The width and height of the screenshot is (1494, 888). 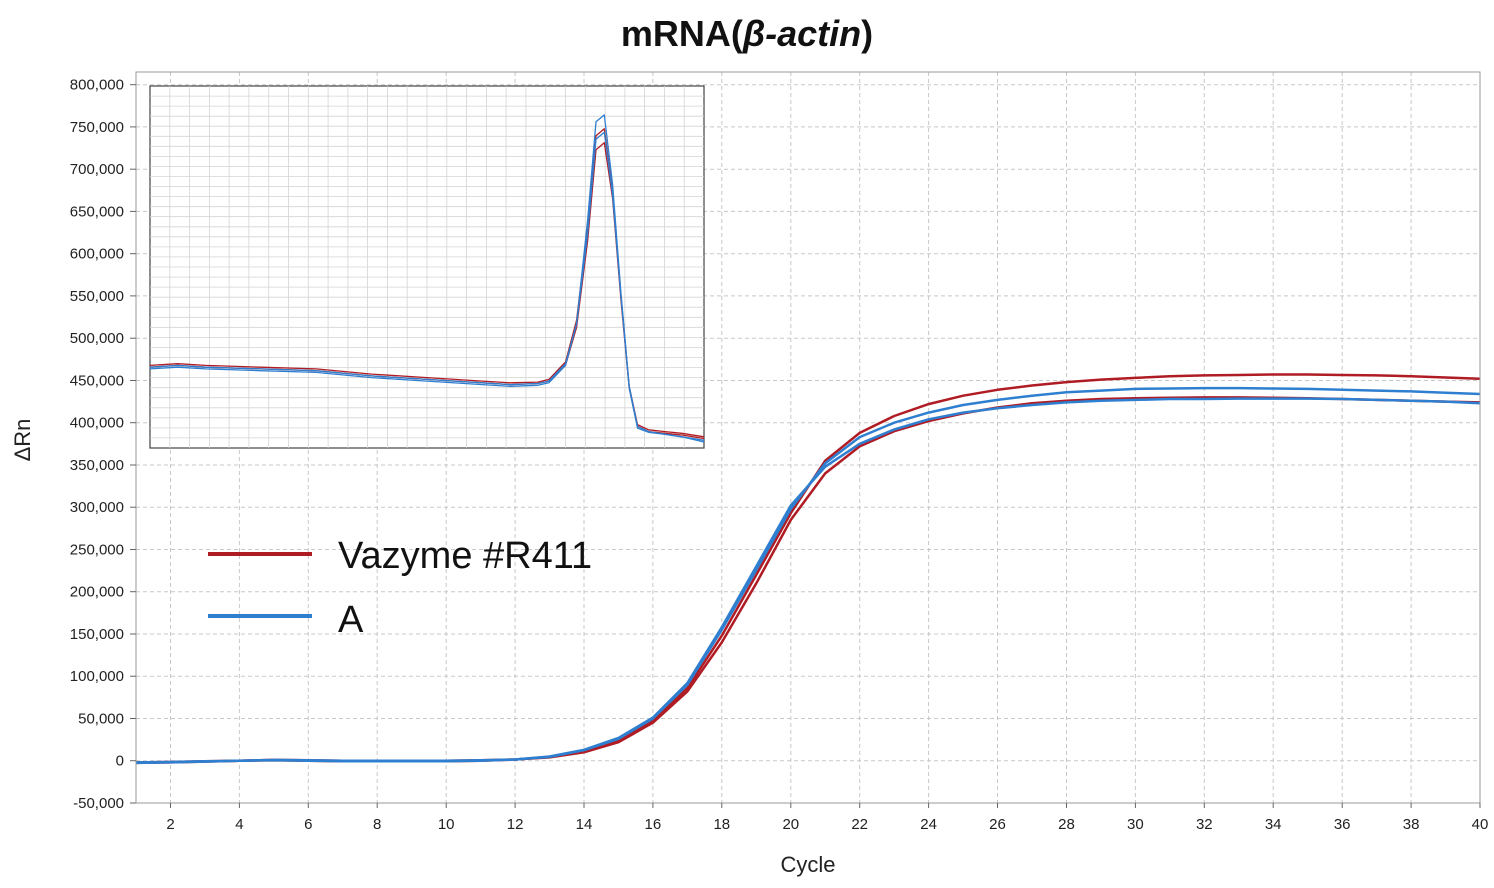 I want to click on y-tick-label: 300,000, so click(x=97, y=507).